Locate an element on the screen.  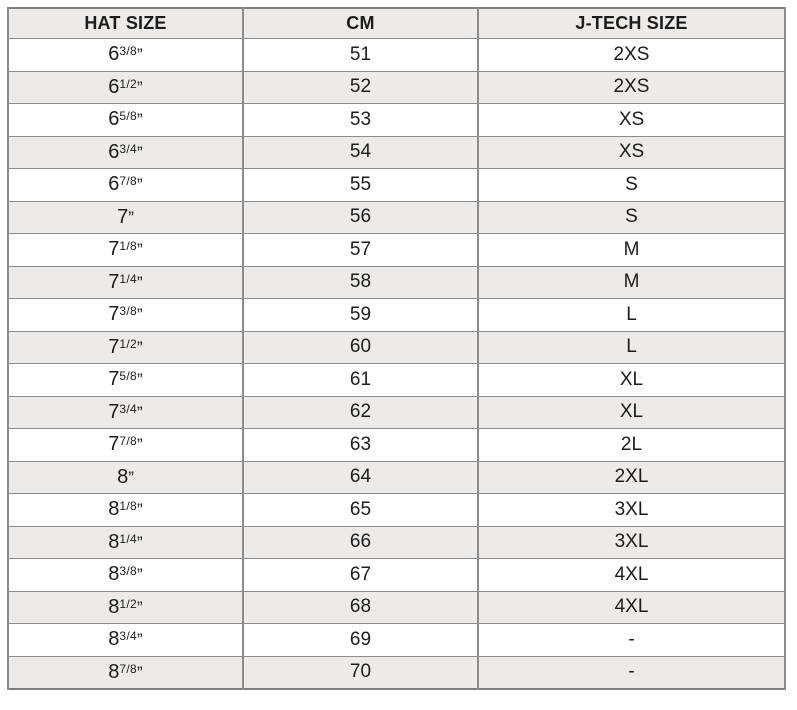
cm-cell: 58 is located at coordinates (360, 282).